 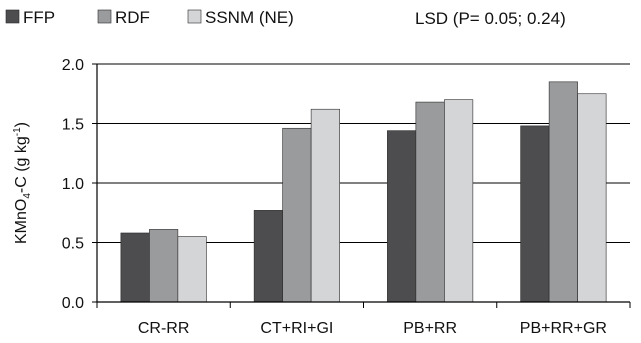 I want to click on y-tick-labels: 0.0 0.5 1.0 1.5 2.0, so click(x=79, y=184).